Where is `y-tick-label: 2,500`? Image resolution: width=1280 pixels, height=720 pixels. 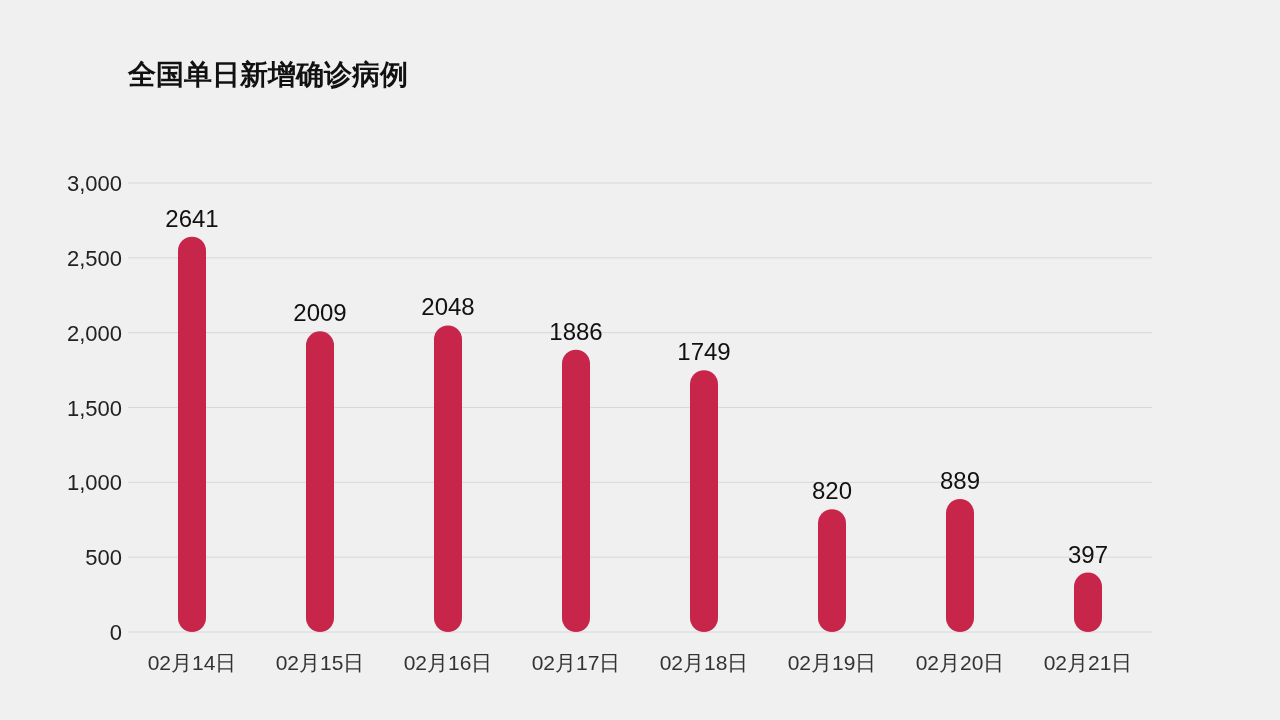
y-tick-label: 2,500 is located at coordinates (94, 258).